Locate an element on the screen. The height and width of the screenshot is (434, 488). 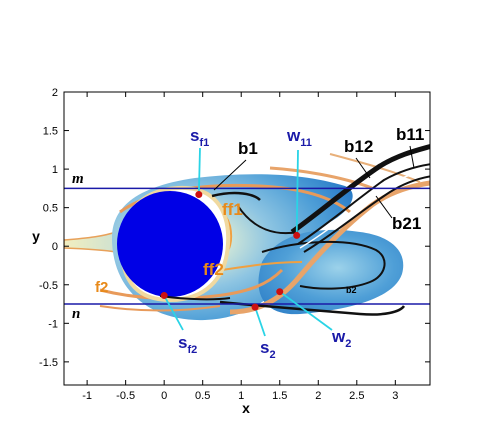
y-tick-label: -1.5 is located at coordinates (48, 363).